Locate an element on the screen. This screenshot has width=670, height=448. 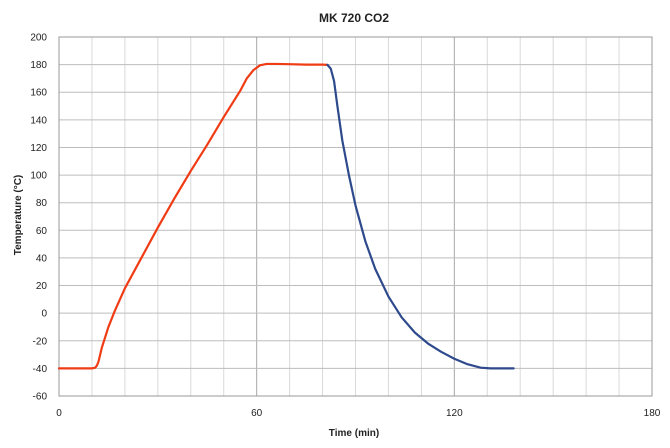
y-tick-label: 40 is located at coordinates (42, 258).